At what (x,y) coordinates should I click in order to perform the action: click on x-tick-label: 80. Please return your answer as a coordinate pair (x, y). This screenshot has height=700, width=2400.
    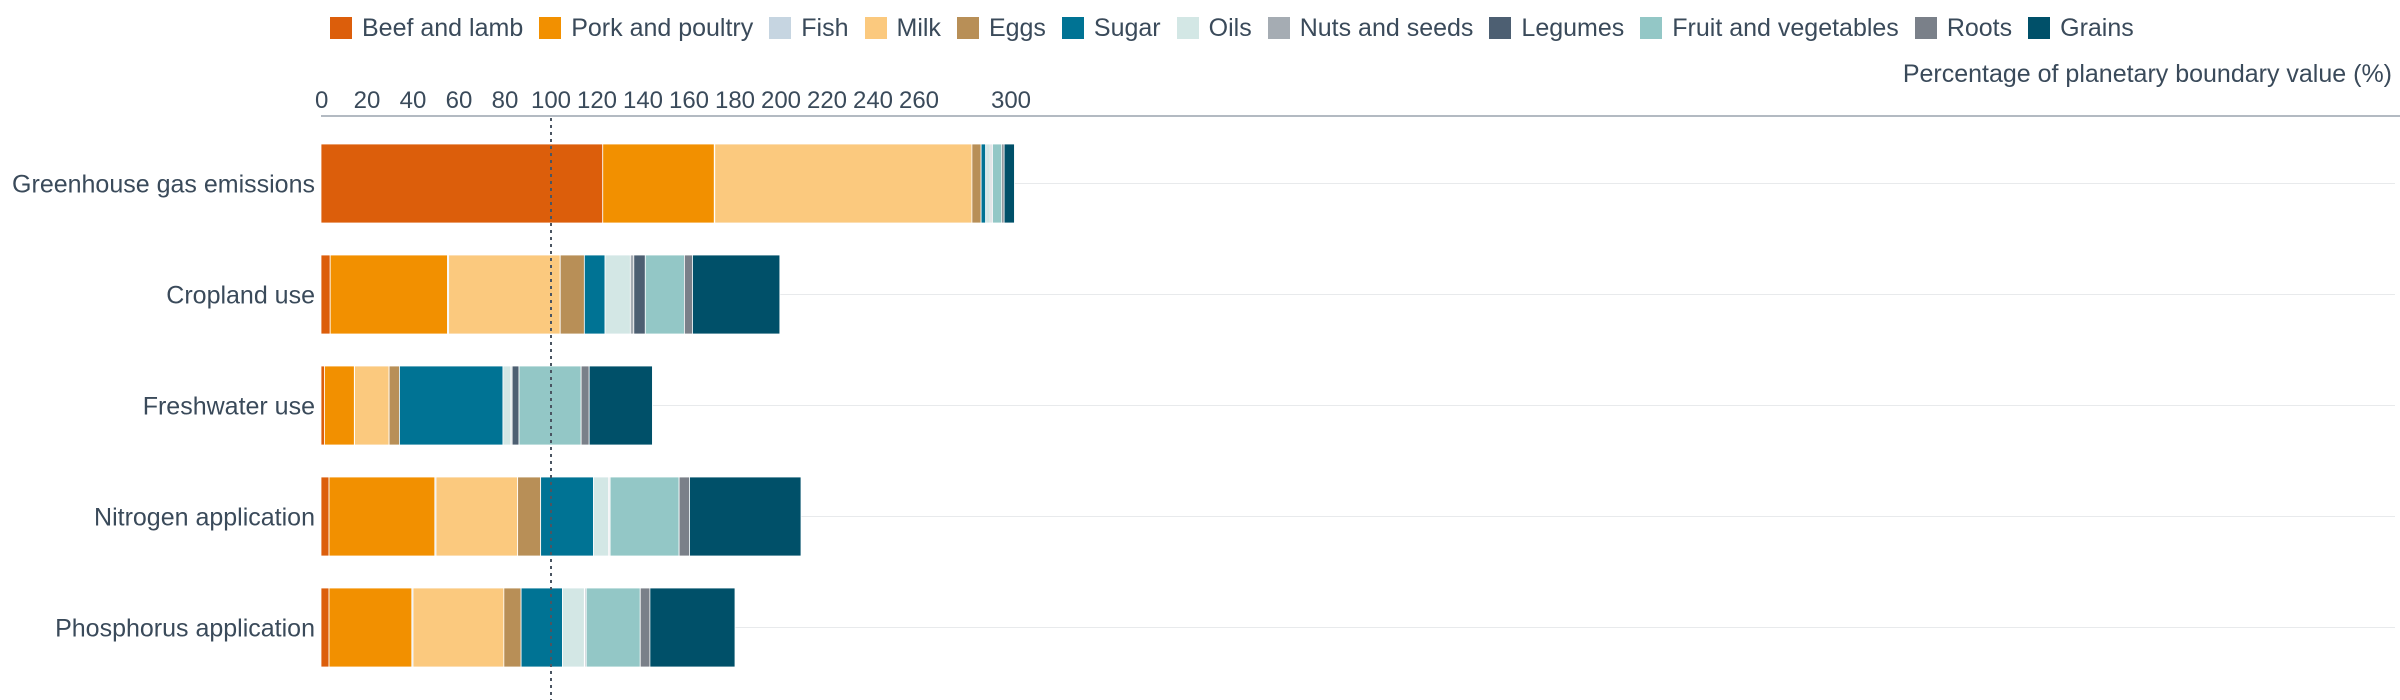
    Looking at the image, I should click on (505, 100).